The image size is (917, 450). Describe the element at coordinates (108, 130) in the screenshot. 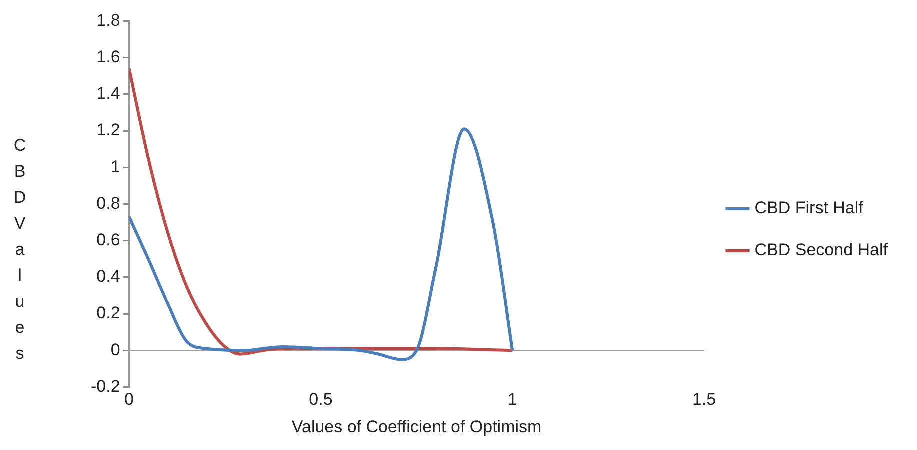

I see `y-tick-label: 1.2` at that location.